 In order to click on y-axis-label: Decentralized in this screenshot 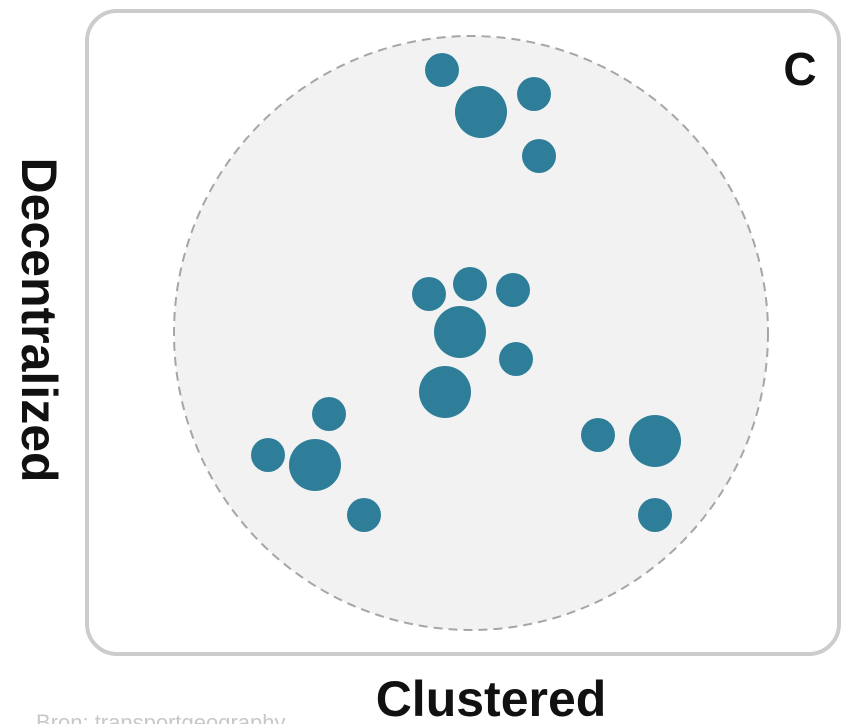, I will do `click(39, 319)`.